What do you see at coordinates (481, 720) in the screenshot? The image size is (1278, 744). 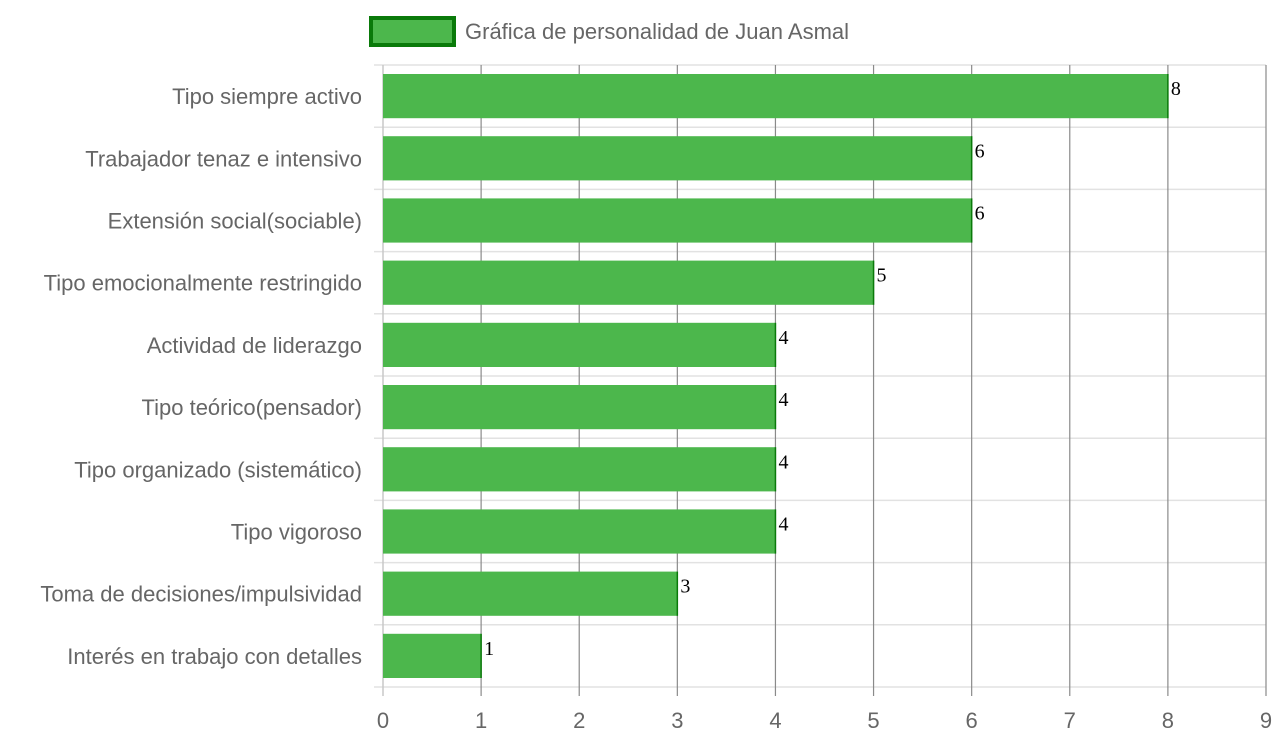 I see `x-tick-label: 1` at bounding box center [481, 720].